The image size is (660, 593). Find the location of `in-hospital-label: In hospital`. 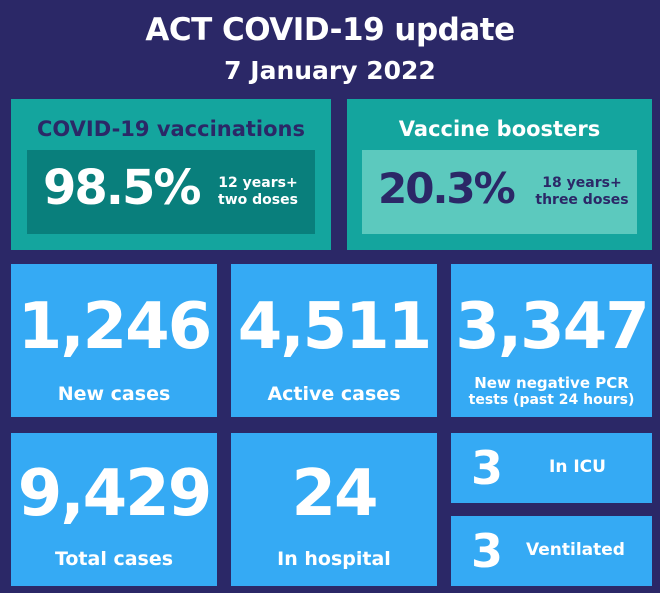

in-hospital-label: In hospital is located at coordinates (334, 559).